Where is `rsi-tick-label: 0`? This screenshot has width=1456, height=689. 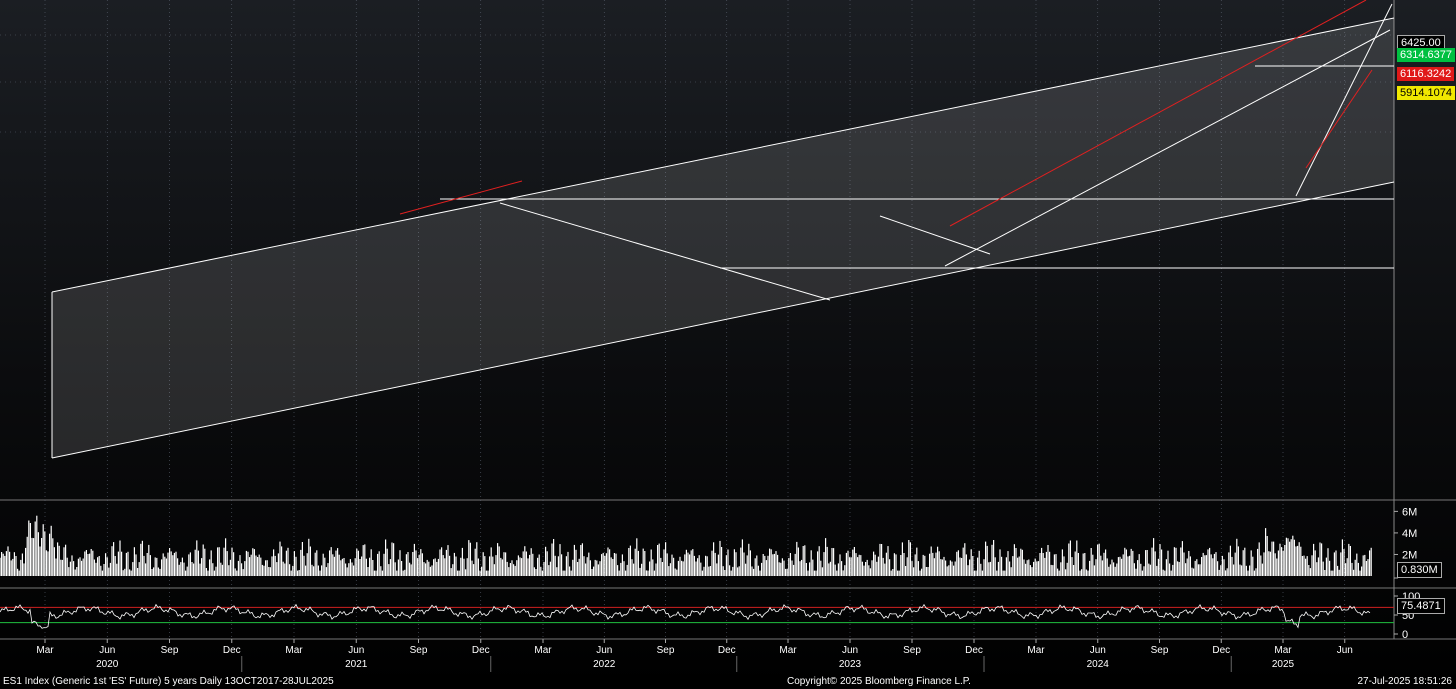
rsi-tick-label: 0 is located at coordinates (1405, 635).